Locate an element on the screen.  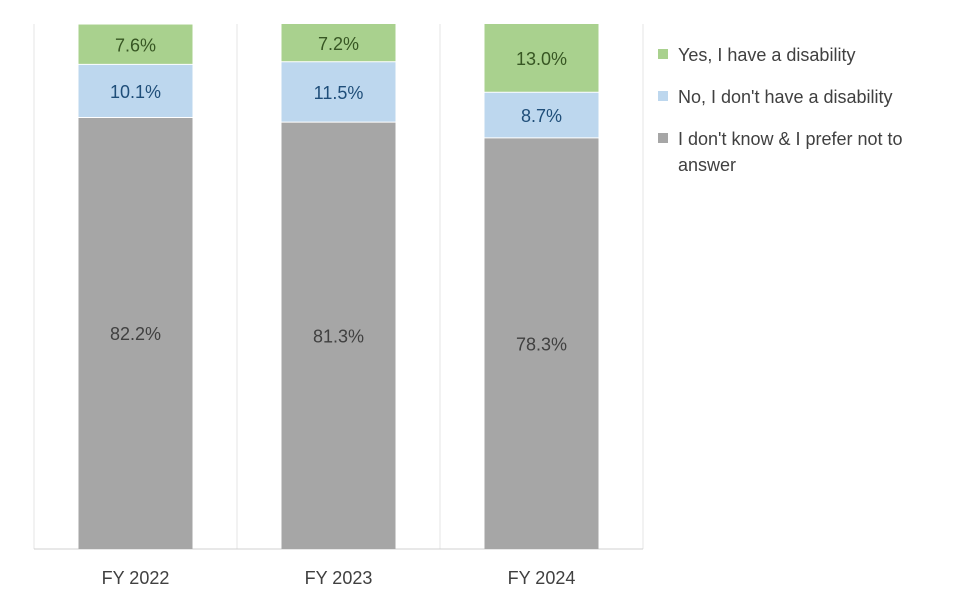
data-label: 13.0% is located at coordinates (541, 59).